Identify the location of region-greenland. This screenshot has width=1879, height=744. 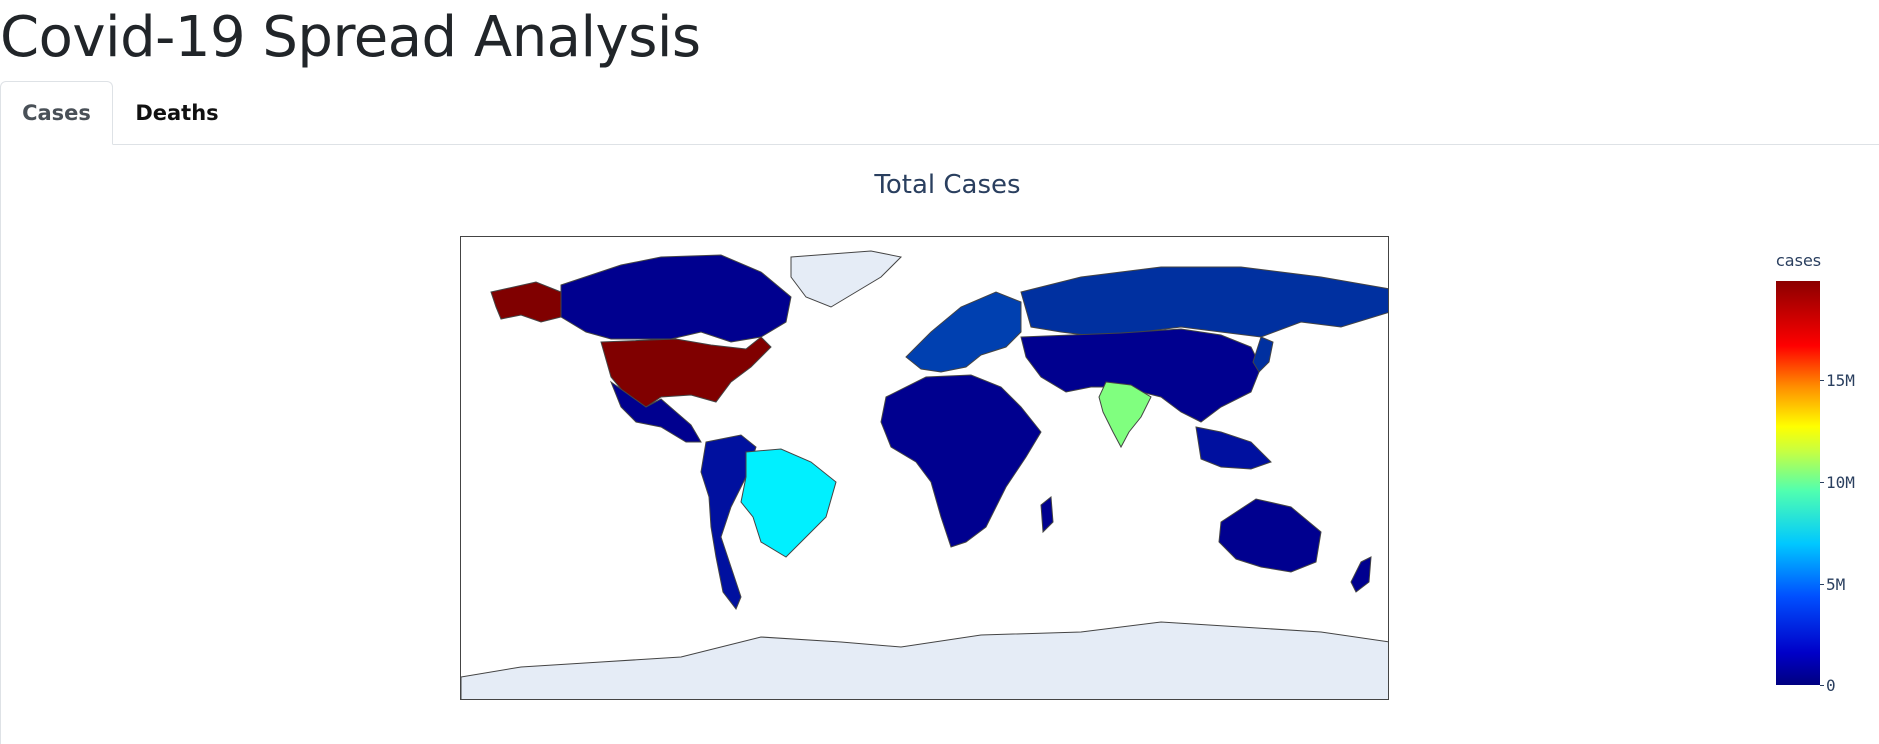
(846, 279).